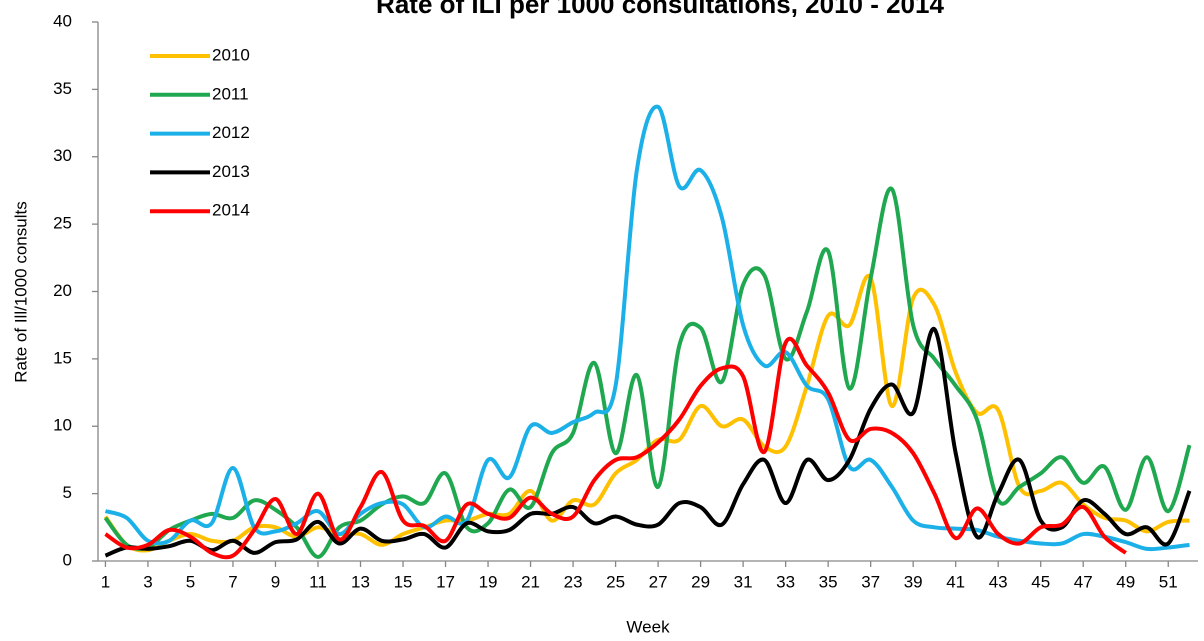  What do you see at coordinates (231, 210) in the screenshot?
I see `legend-label: 2014` at bounding box center [231, 210].